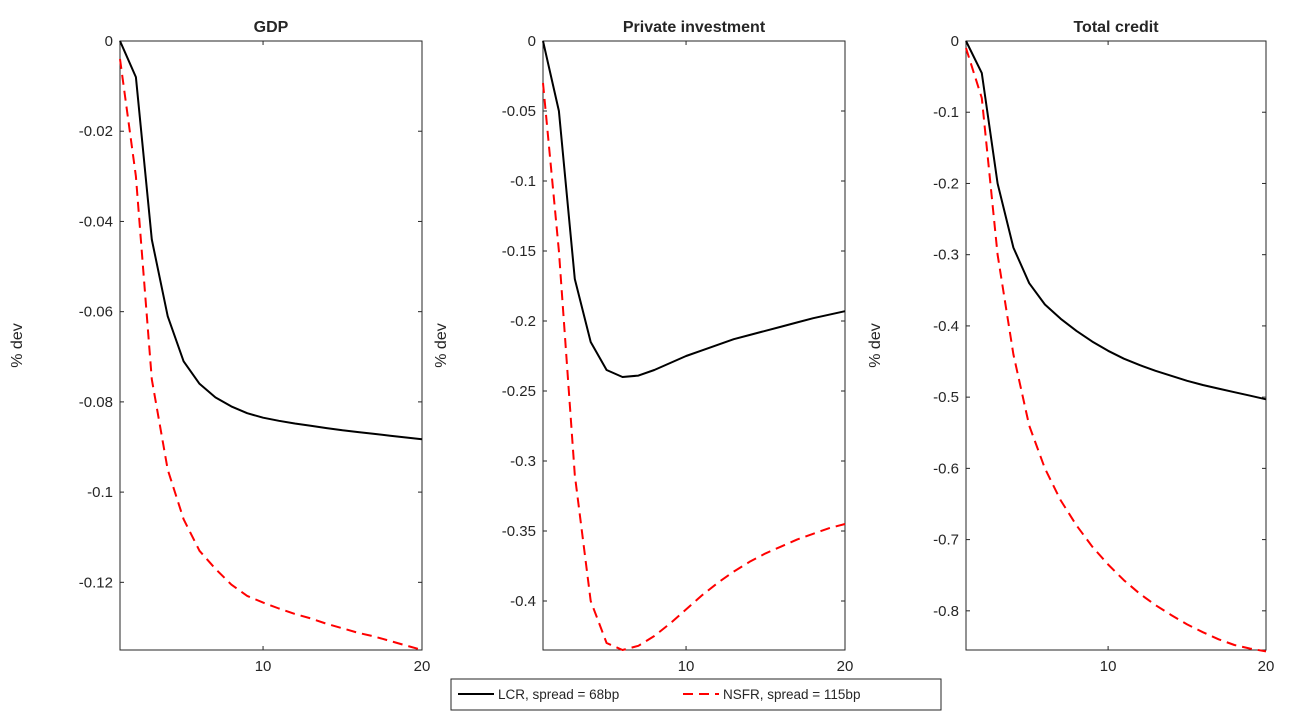 The height and width of the screenshot is (715, 1292). Describe the element at coordinates (96, 312) in the screenshot. I see `y-tick-label: -0.06` at that location.